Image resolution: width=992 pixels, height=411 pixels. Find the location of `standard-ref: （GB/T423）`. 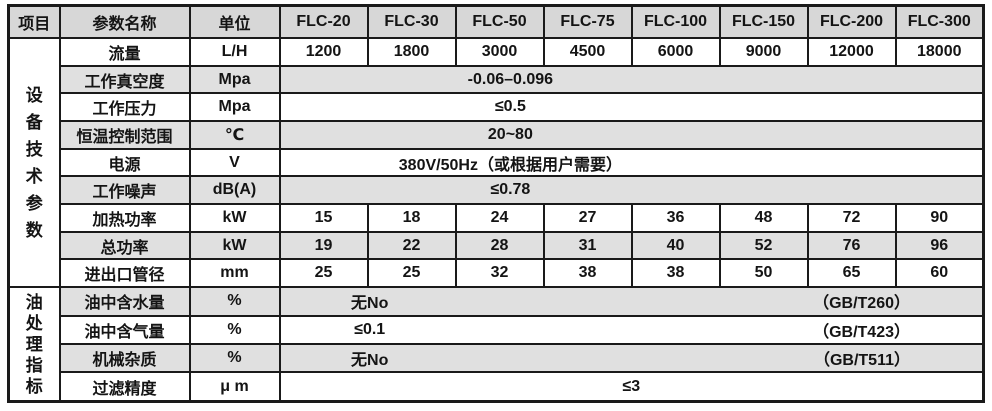

standard-ref: （GB/T423） is located at coordinates (861, 332).